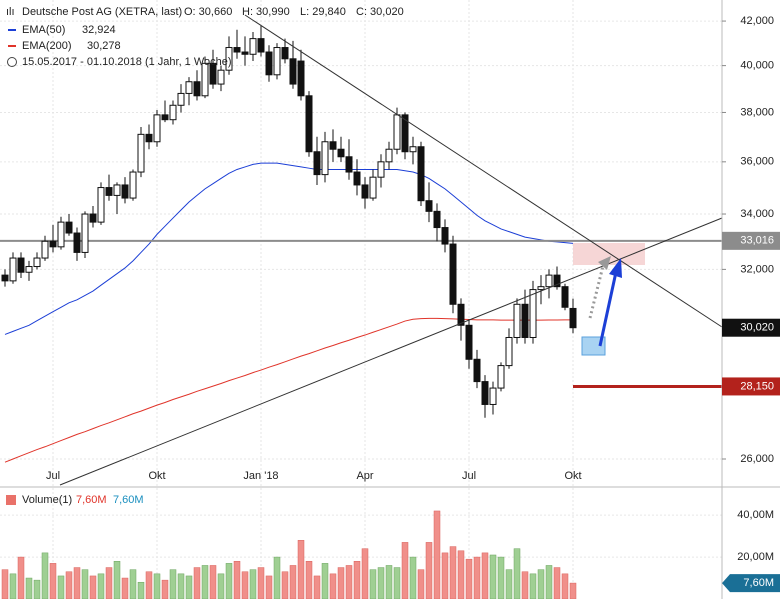 This screenshot has width=780, height=599. Describe the element at coordinates (11, 500) in the screenshot. I see `volume-icon` at that location.